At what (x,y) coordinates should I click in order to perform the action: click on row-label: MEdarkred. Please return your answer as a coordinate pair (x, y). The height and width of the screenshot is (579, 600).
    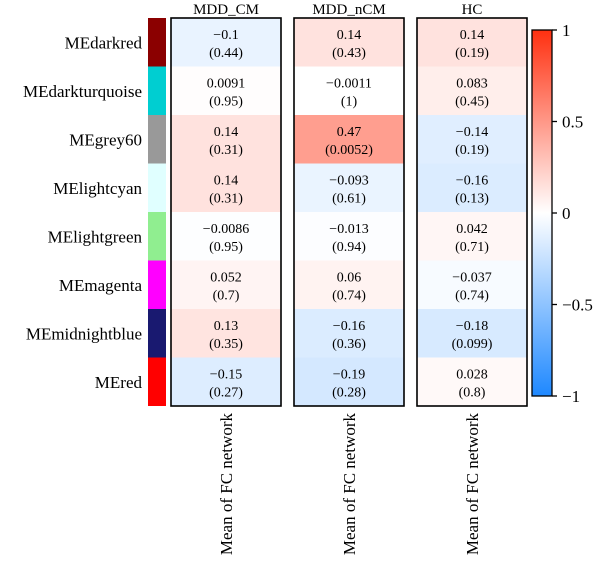
    Looking at the image, I should click on (104, 42).